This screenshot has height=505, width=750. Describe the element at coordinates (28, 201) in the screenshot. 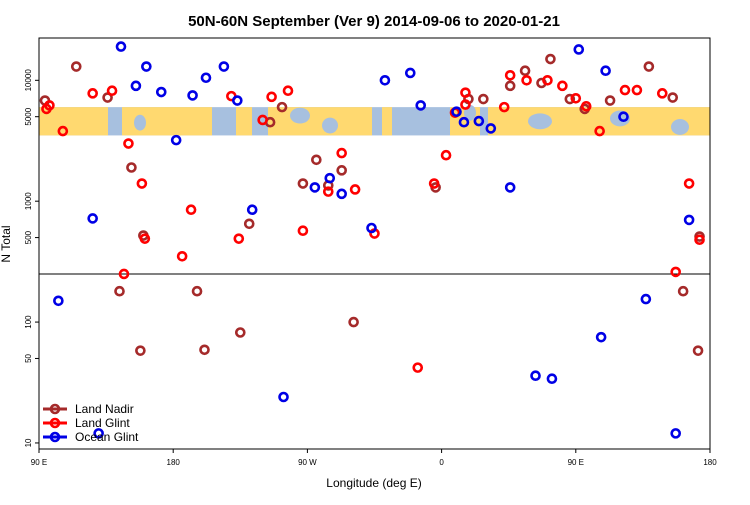

I see `y-tick-label: 1000` at that location.